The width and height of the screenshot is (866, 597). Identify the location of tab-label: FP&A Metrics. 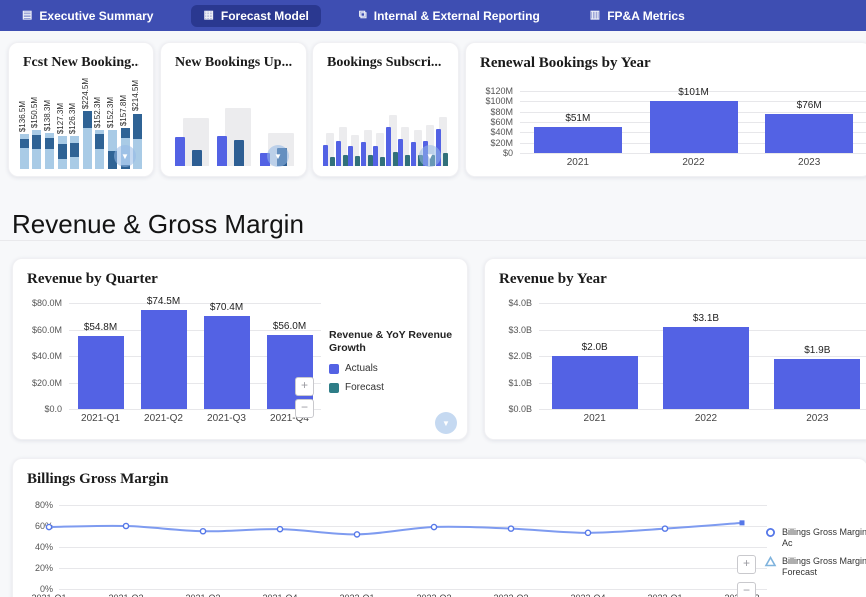
(646, 15).